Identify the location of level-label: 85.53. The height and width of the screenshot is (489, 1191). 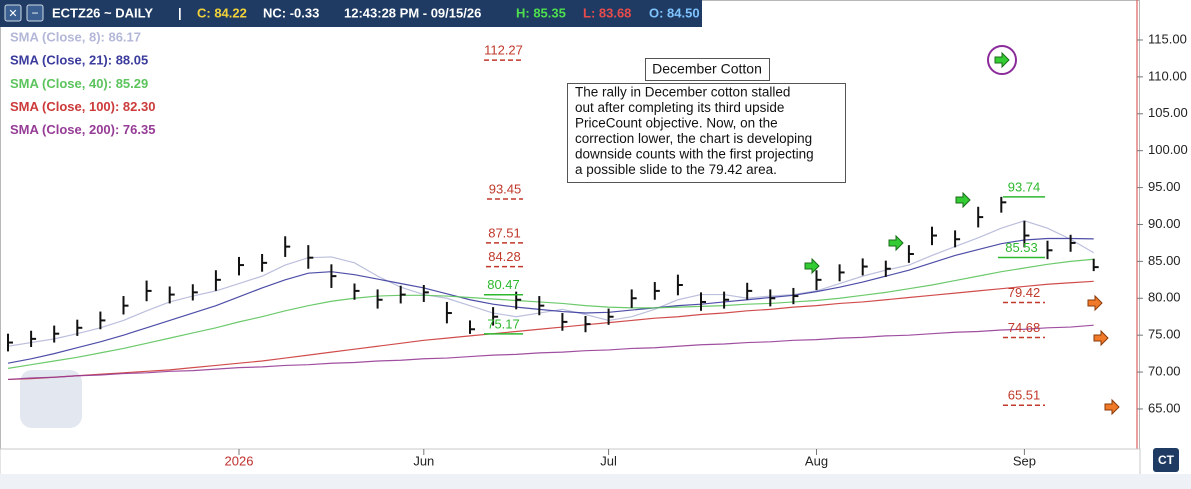
(1021, 247).